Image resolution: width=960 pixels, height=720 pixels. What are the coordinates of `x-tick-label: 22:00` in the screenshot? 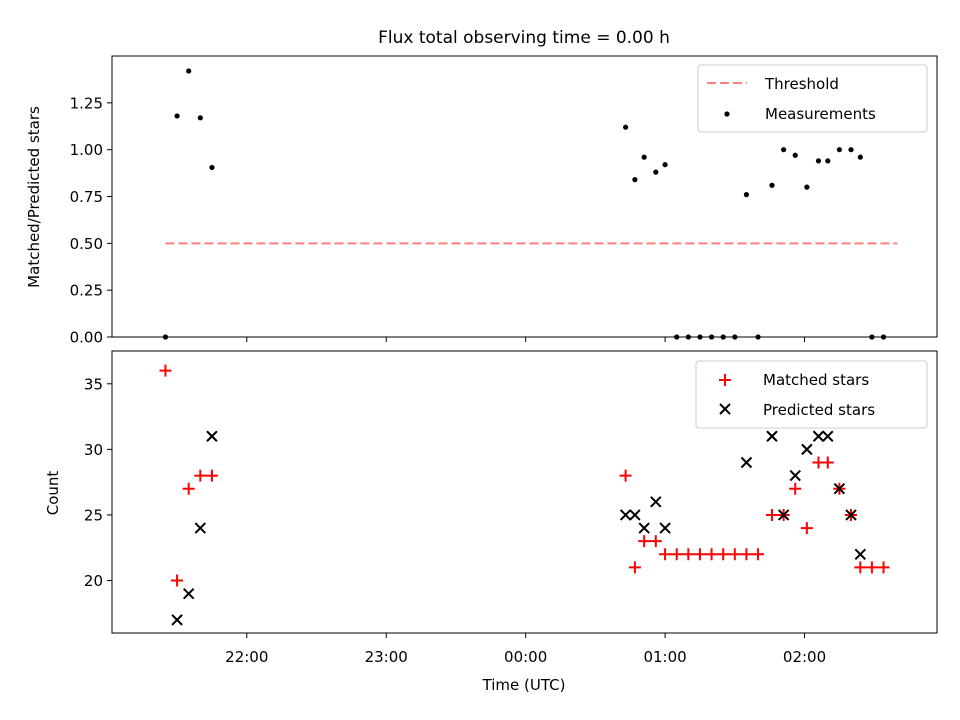 It's located at (246, 657).